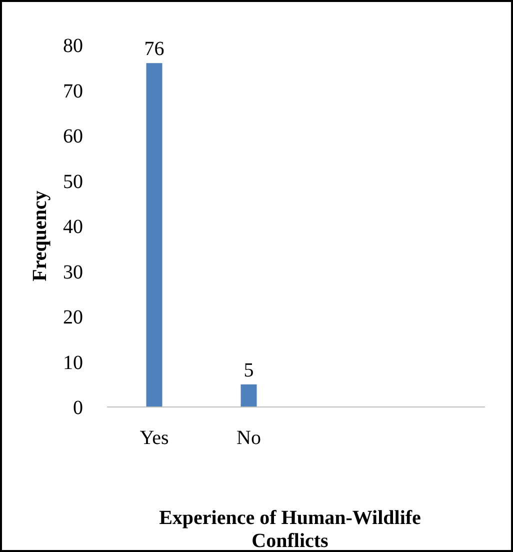  What do you see at coordinates (73, 46) in the screenshot?
I see `y-tick-label: 80` at bounding box center [73, 46].